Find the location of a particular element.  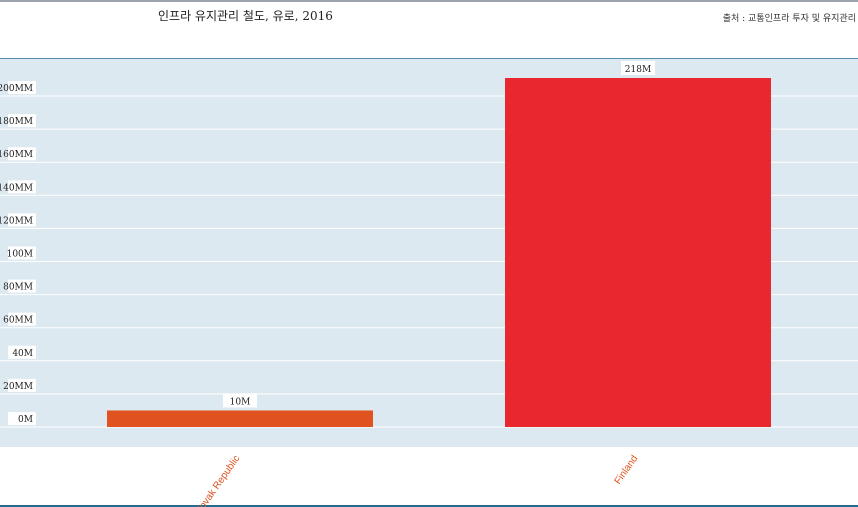

y-tick-label: 160MM is located at coordinates (16, 155).